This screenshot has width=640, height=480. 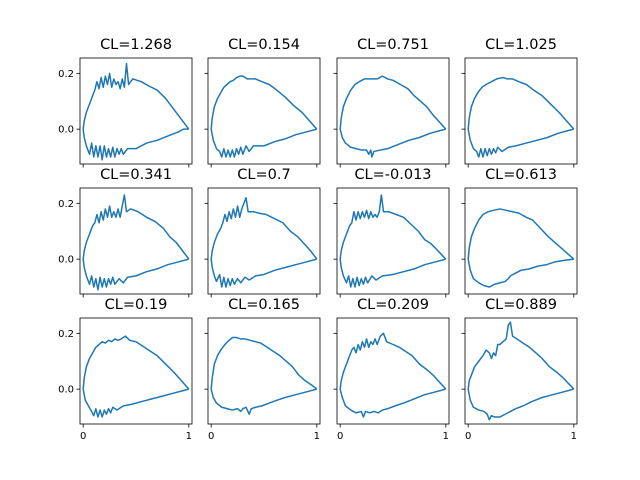 I want to click on subplot-panel: CL=0.889 0 1, so click(x=519, y=369).